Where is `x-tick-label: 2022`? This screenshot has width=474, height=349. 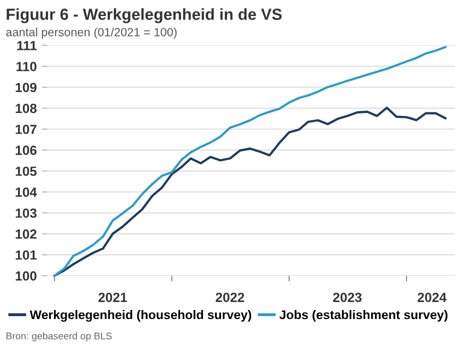
x-tick-label: 2022 is located at coordinates (230, 297).